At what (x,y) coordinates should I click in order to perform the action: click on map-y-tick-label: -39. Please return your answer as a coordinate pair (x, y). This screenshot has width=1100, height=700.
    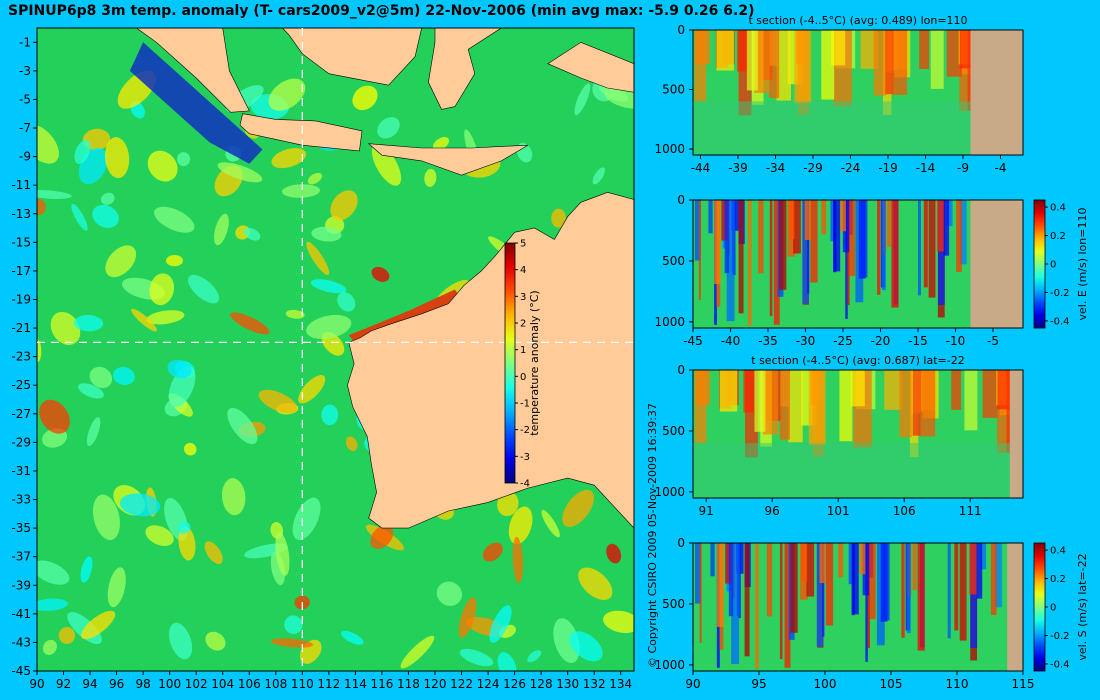
    Looking at the image, I should click on (21, 585).